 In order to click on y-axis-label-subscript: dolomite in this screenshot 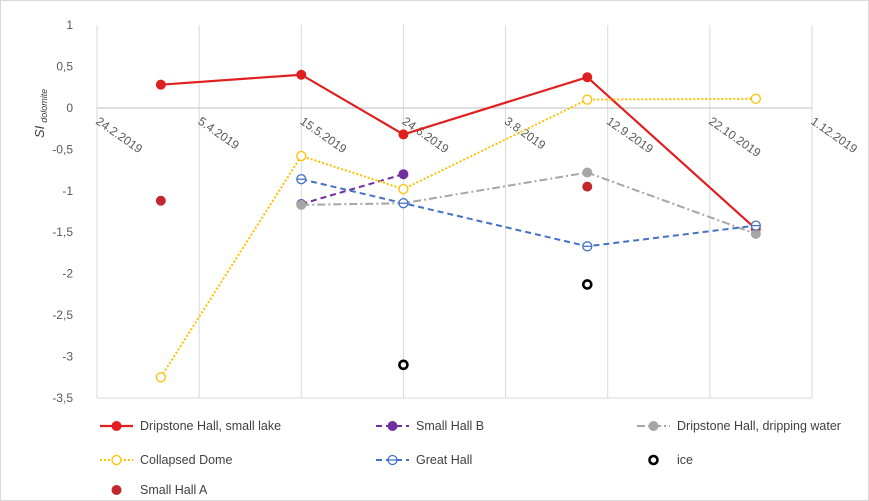, I will do `click(44, 106)`.